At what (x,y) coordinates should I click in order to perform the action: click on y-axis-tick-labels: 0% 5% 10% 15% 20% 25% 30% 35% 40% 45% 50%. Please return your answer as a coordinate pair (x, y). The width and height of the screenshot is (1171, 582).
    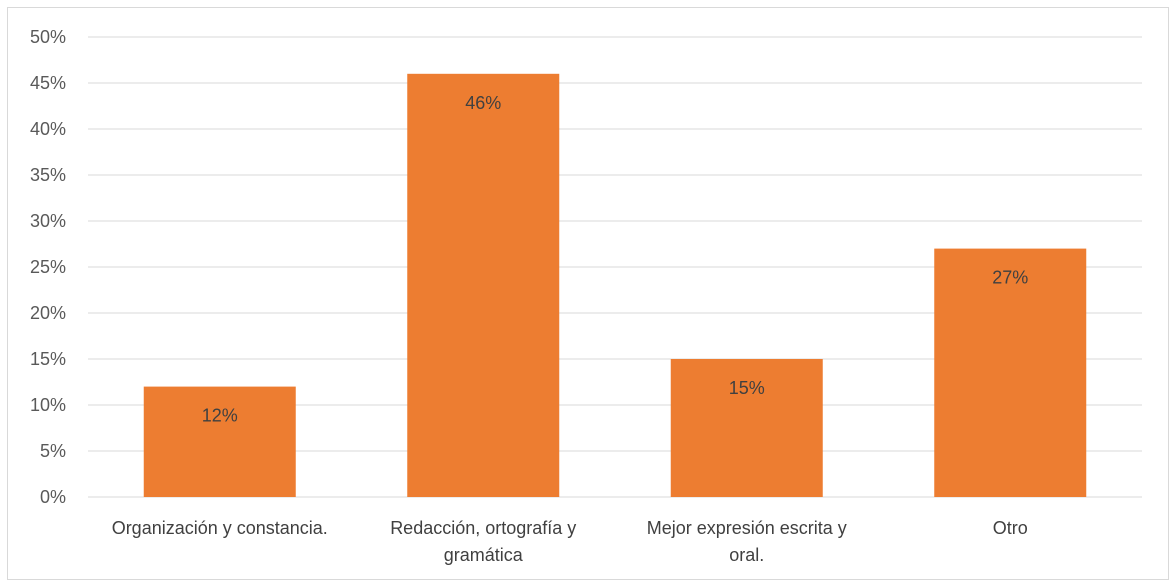
    Looking at the image, I should click on (48, 267).